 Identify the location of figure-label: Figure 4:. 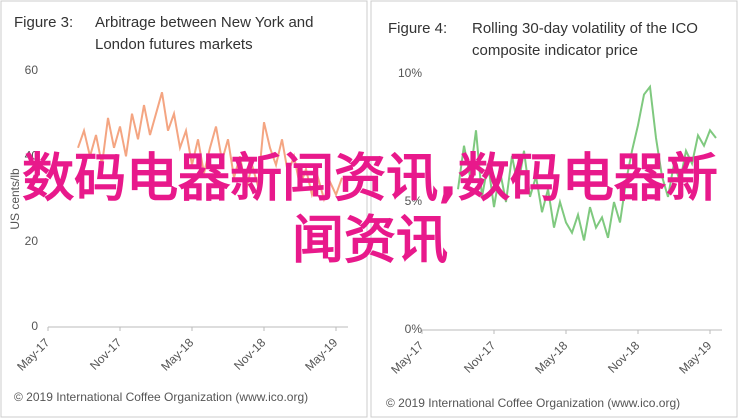
(418, 28).